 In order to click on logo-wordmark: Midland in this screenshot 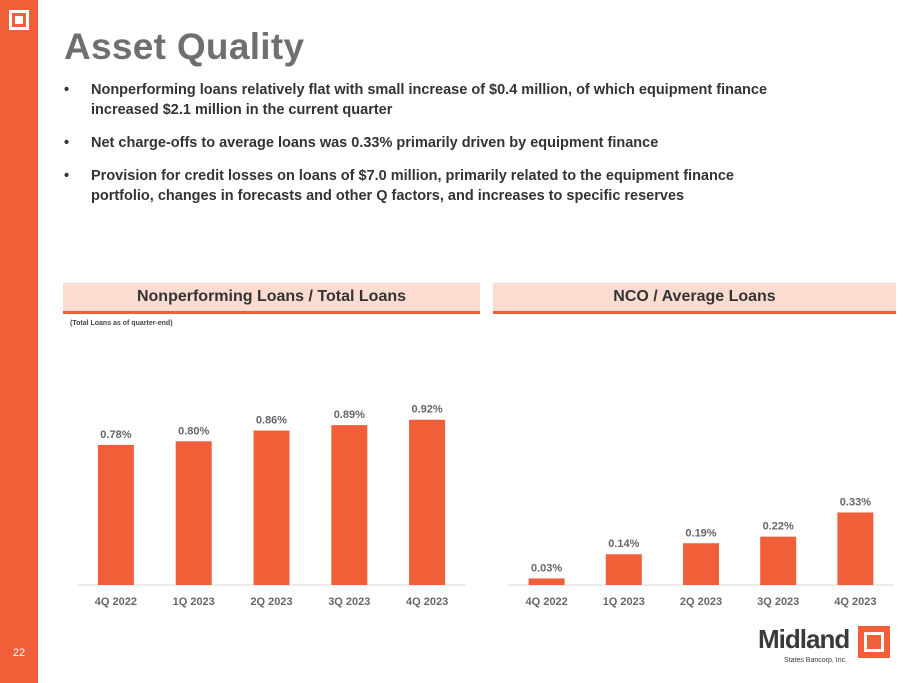, I will do `click(804, 639)`.